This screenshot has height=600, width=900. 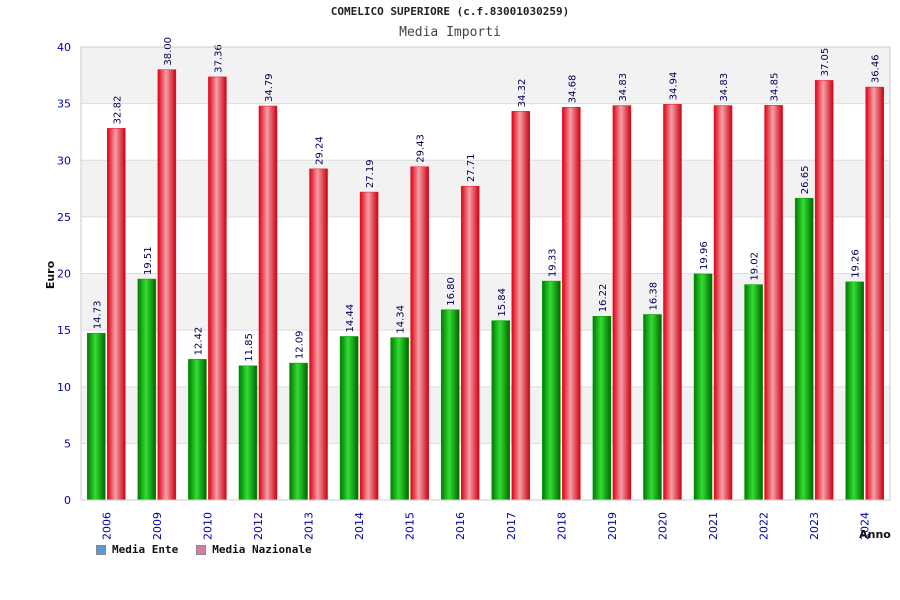 I want to click on x-tick-label: 2009, so click(x=157, y=526).